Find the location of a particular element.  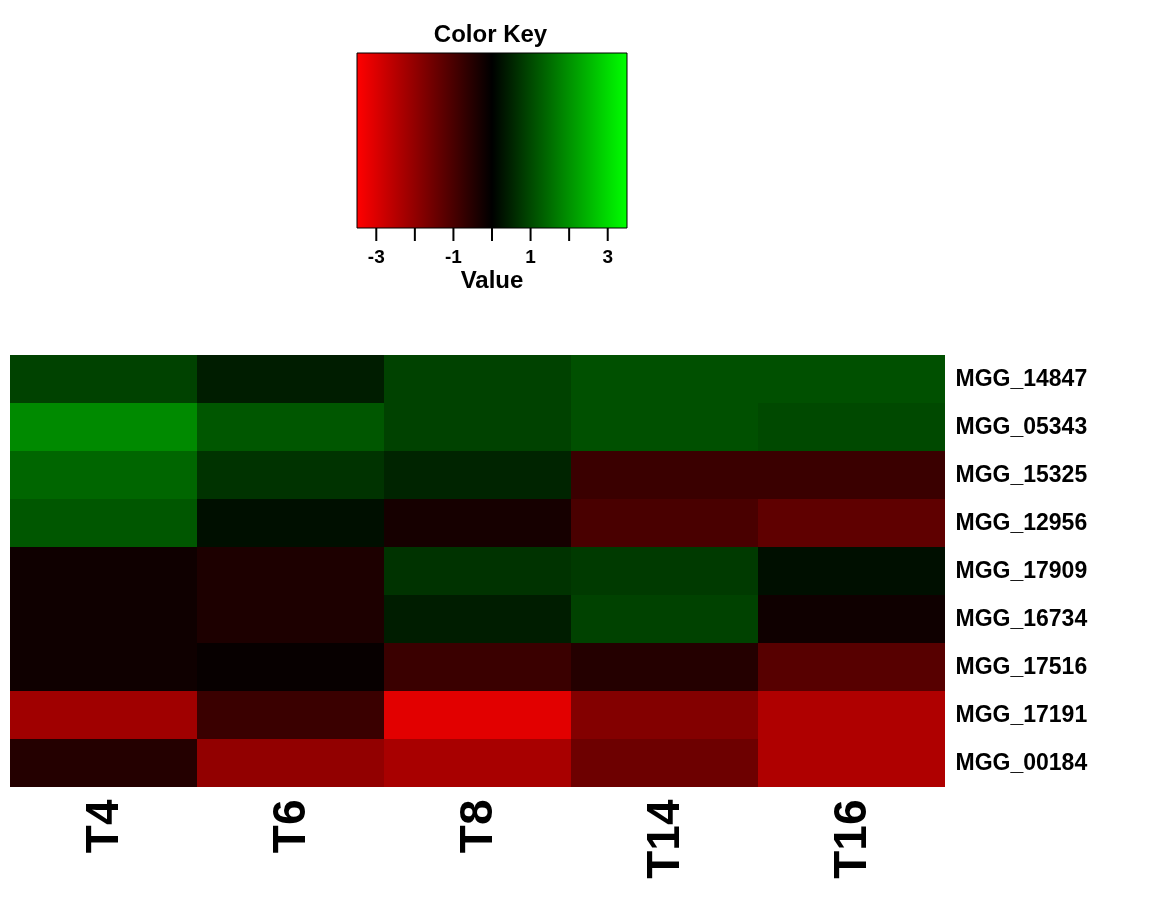

color-bar-label: 3 is located at coordinates (607, 256).